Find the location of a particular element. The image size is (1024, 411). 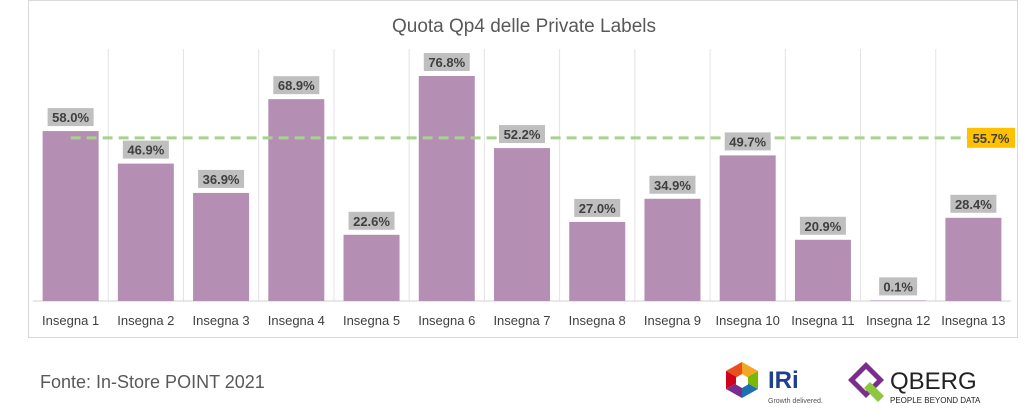

source-note: Fonte: In-Store POINT 2021 is located at coordinates (152, 382).